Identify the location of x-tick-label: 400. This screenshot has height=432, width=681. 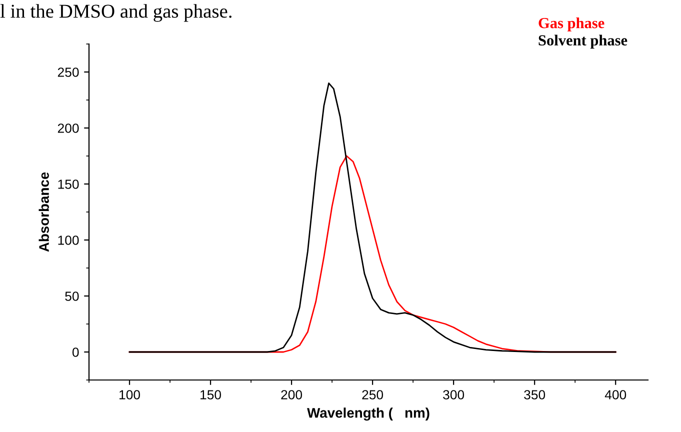
(615, 395).